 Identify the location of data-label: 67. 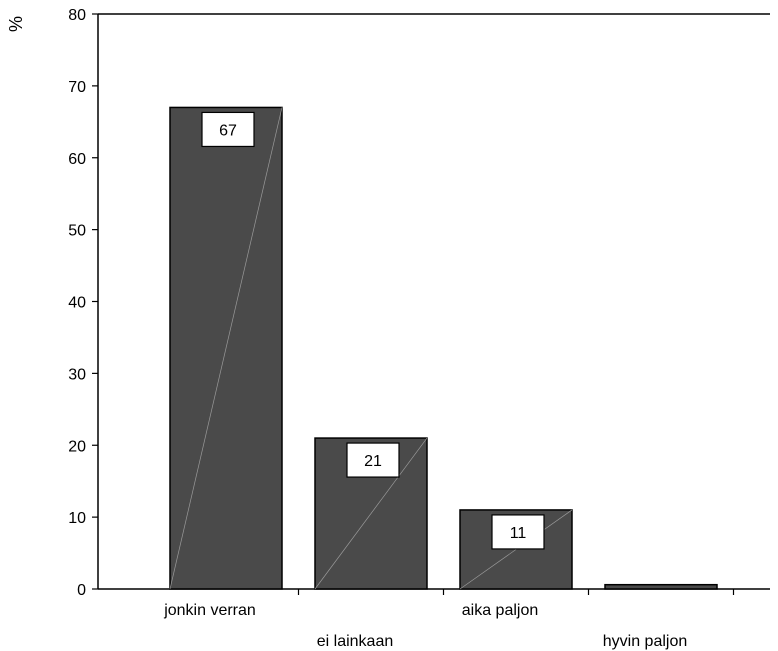
(228, 130).